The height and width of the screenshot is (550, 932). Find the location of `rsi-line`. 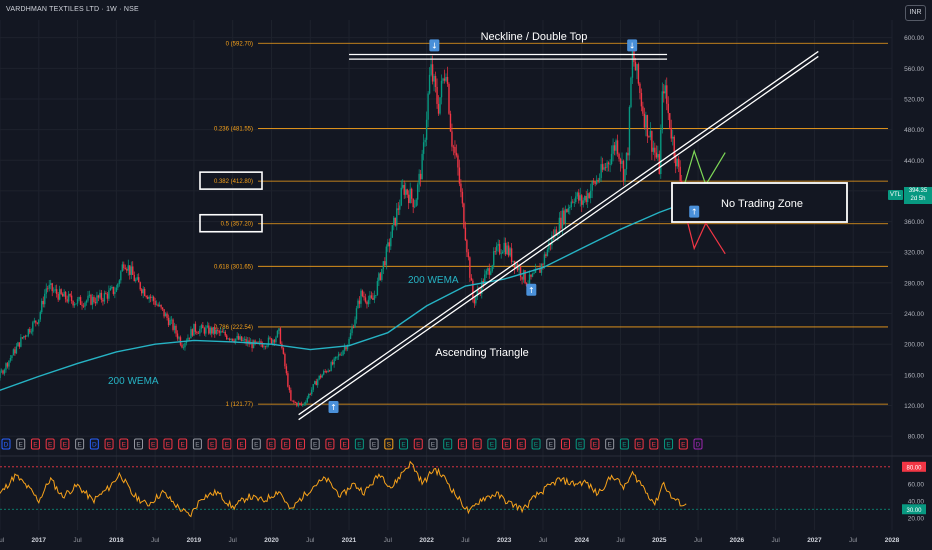

rsi-line is located at coordinates (343, 489).